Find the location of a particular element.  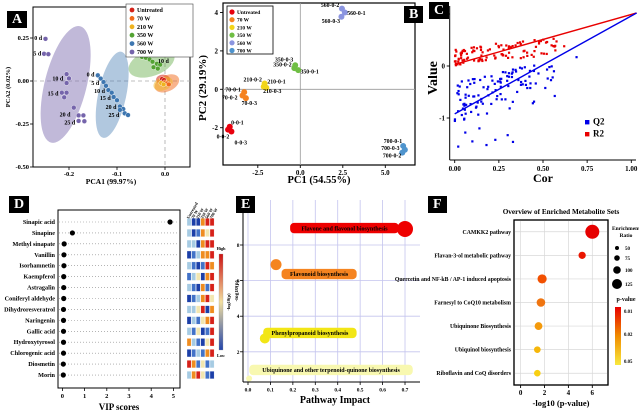

metabolite-set-label: Riboflavin and CoQ disorders is located at coordinates (473, 374).